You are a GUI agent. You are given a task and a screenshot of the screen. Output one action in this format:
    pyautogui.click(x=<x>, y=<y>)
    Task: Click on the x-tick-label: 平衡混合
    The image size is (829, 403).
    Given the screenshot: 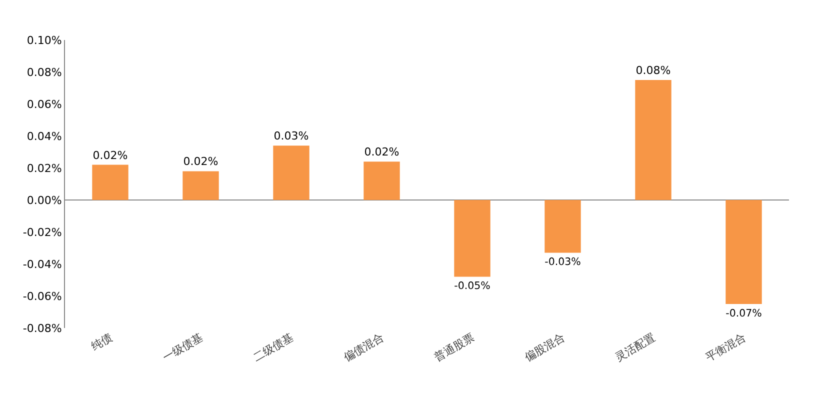 What is the action you would take?
    pyautogui.click(x=725, y=347)
    